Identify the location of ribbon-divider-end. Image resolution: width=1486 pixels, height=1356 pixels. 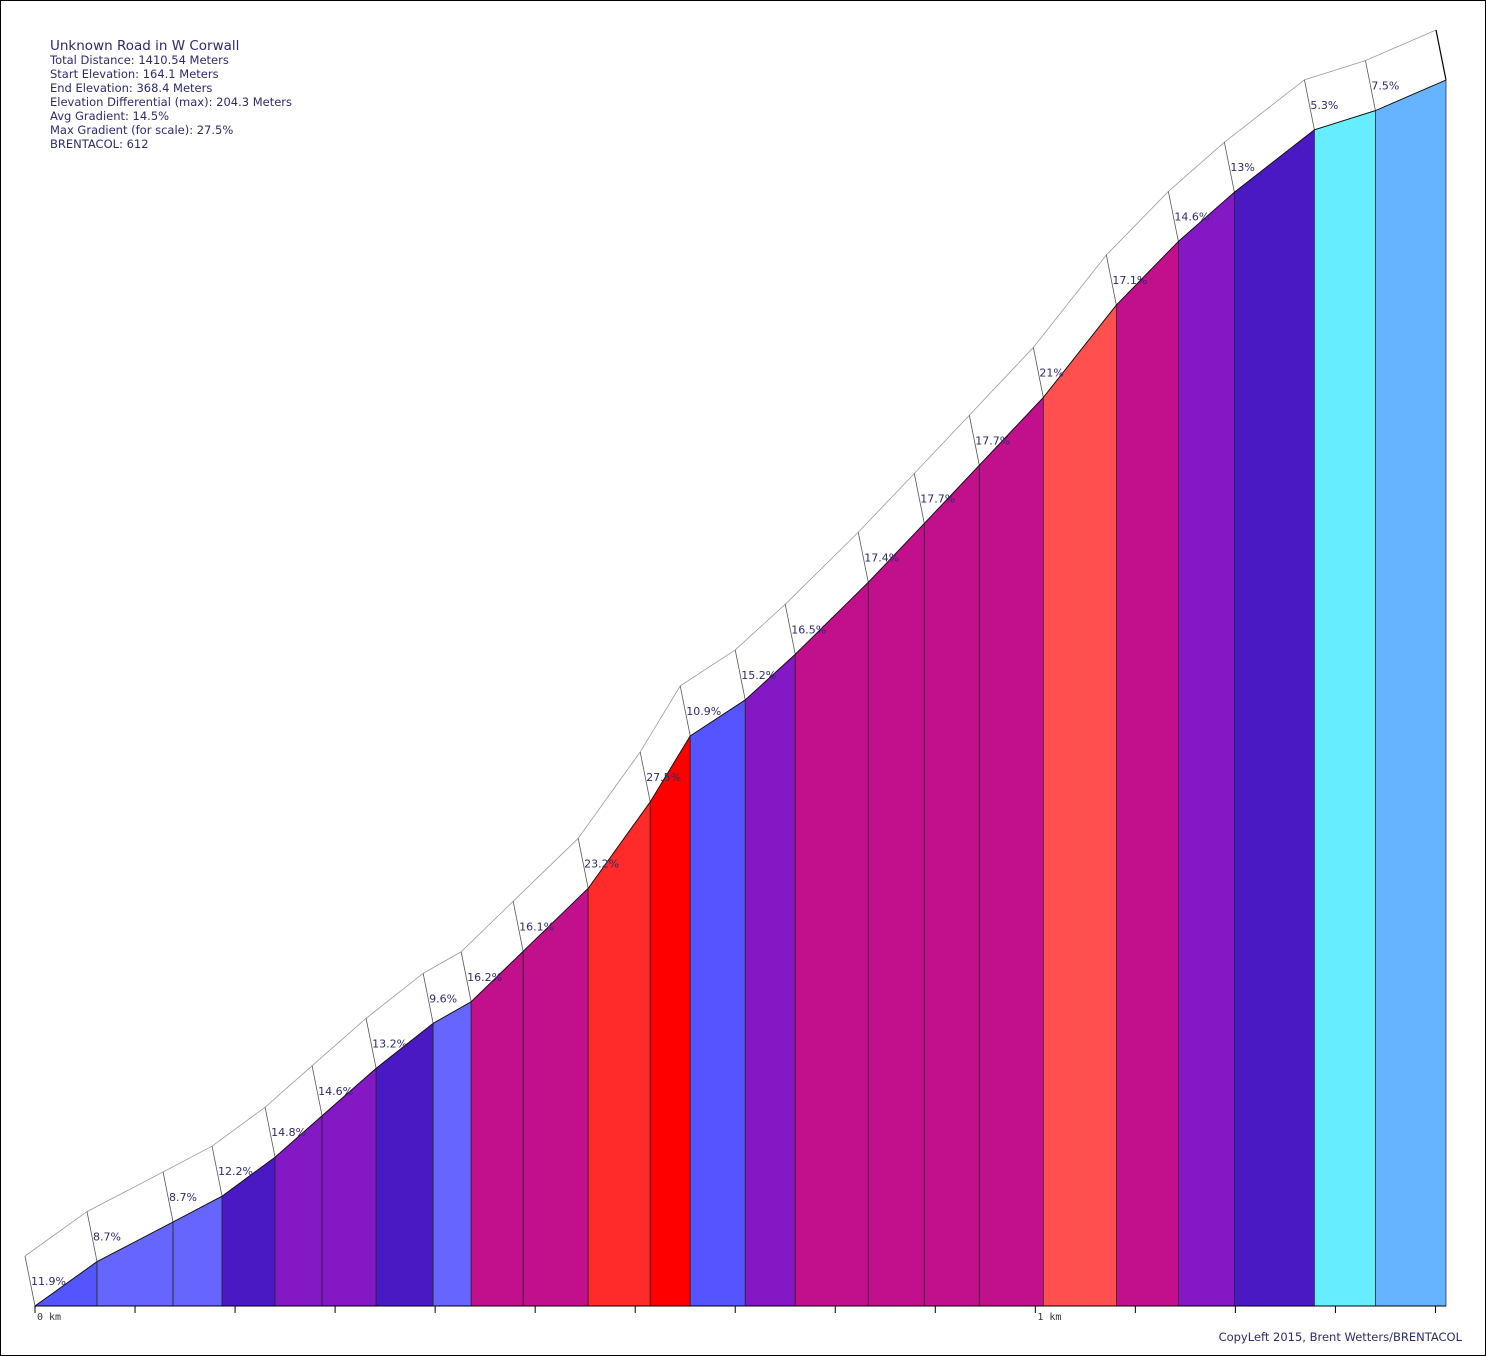
(1441, 55).